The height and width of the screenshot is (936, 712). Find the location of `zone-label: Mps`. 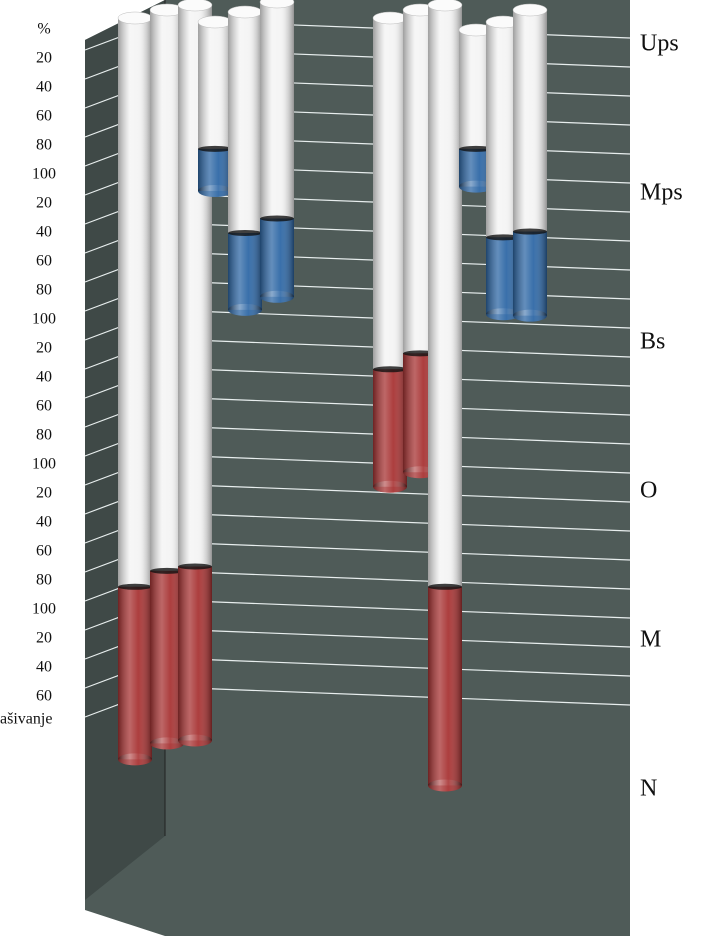

zone-label: Mps is located at coordinates (661, 193).